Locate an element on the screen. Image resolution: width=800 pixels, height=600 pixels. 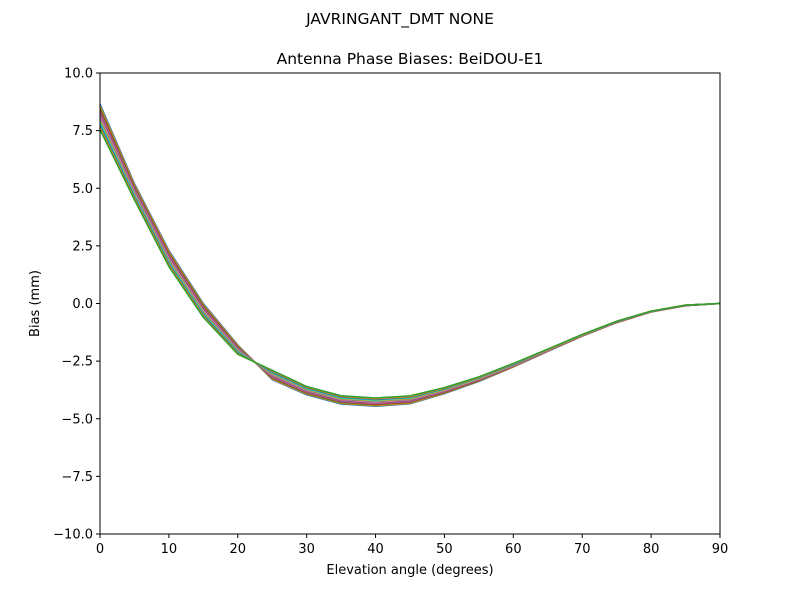
y-axis: −10.0 −7.5 −5.0 −2.5 0.0 2.5 5.0 7.5 10.0 is located at coordinates (76, 305).